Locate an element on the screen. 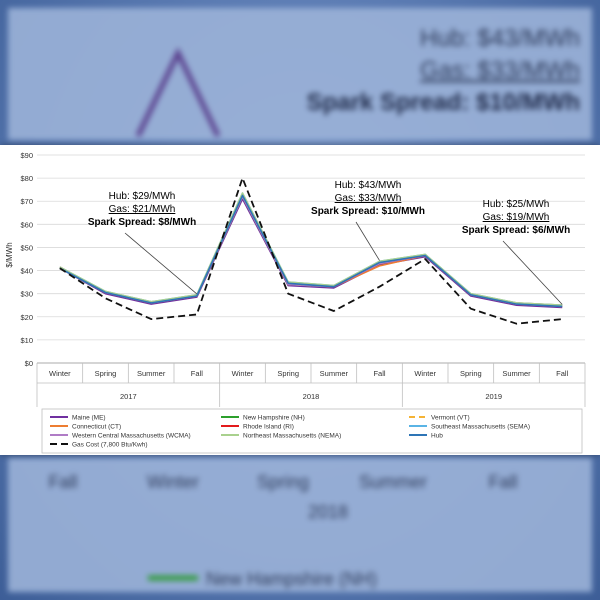 This screenshot has height=600, width=600. legend-label: Rhode Island (RI) is located at coordinates (268, 427).